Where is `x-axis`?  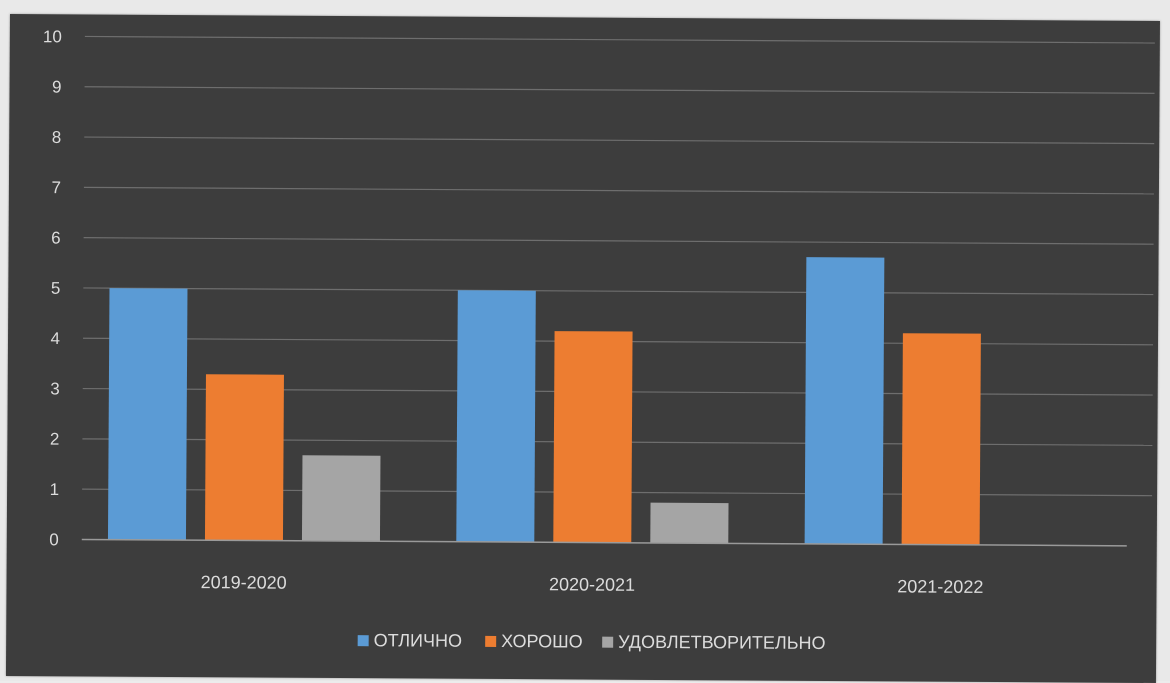 x-axis is located at coordinates (604, 542).